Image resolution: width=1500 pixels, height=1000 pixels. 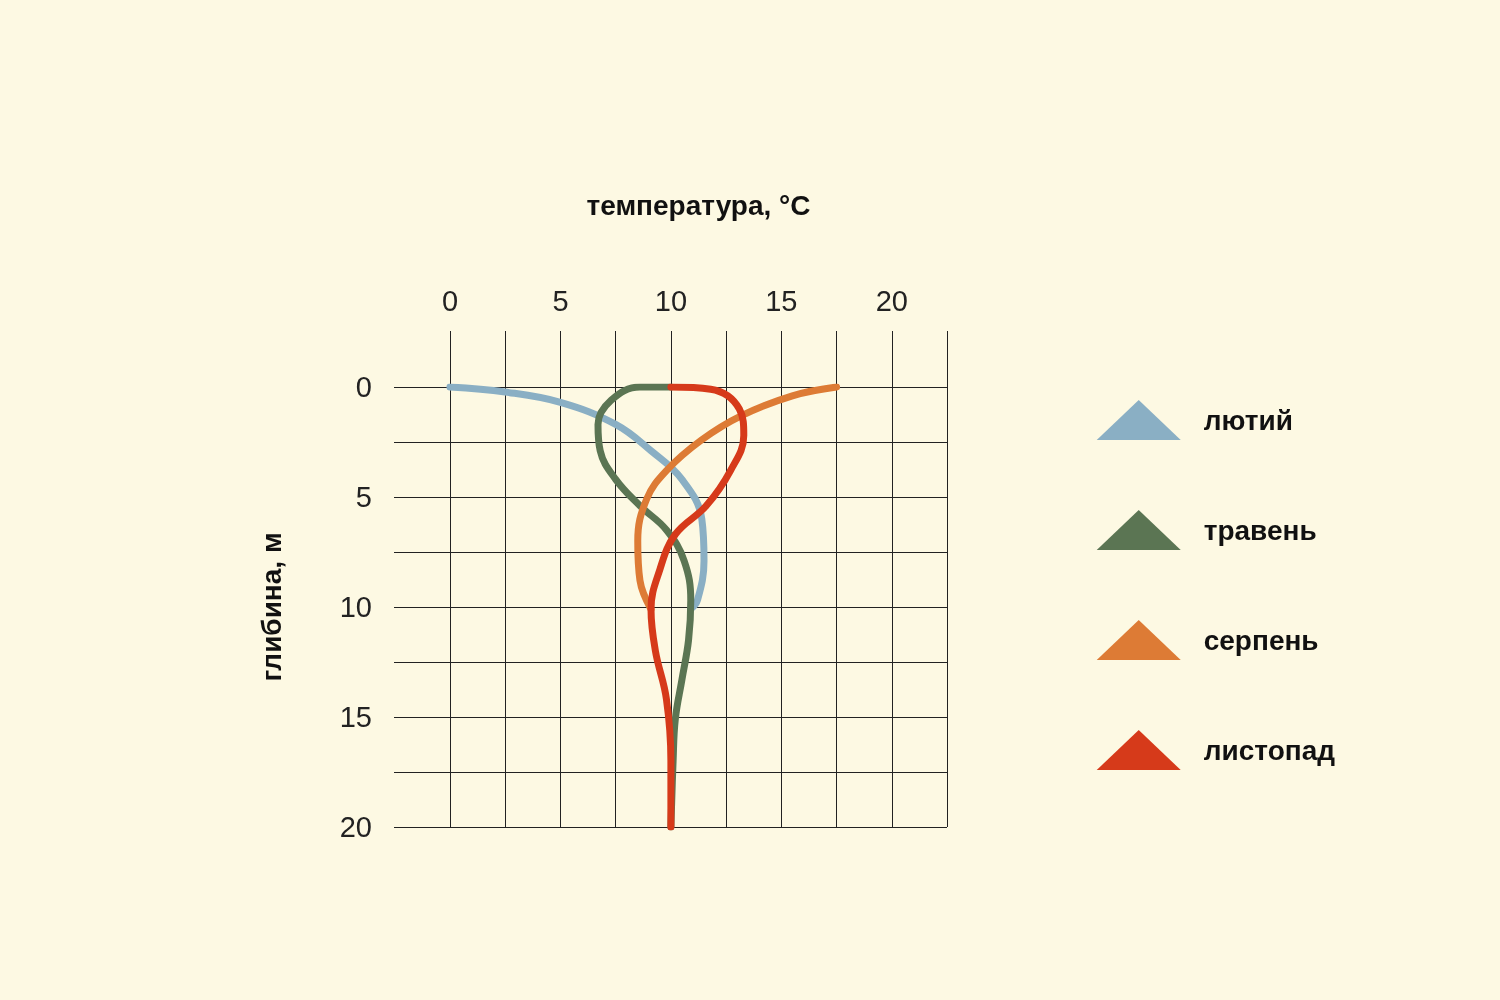 I want to click on y-tick-label: 10, so click(x=355, y=607).